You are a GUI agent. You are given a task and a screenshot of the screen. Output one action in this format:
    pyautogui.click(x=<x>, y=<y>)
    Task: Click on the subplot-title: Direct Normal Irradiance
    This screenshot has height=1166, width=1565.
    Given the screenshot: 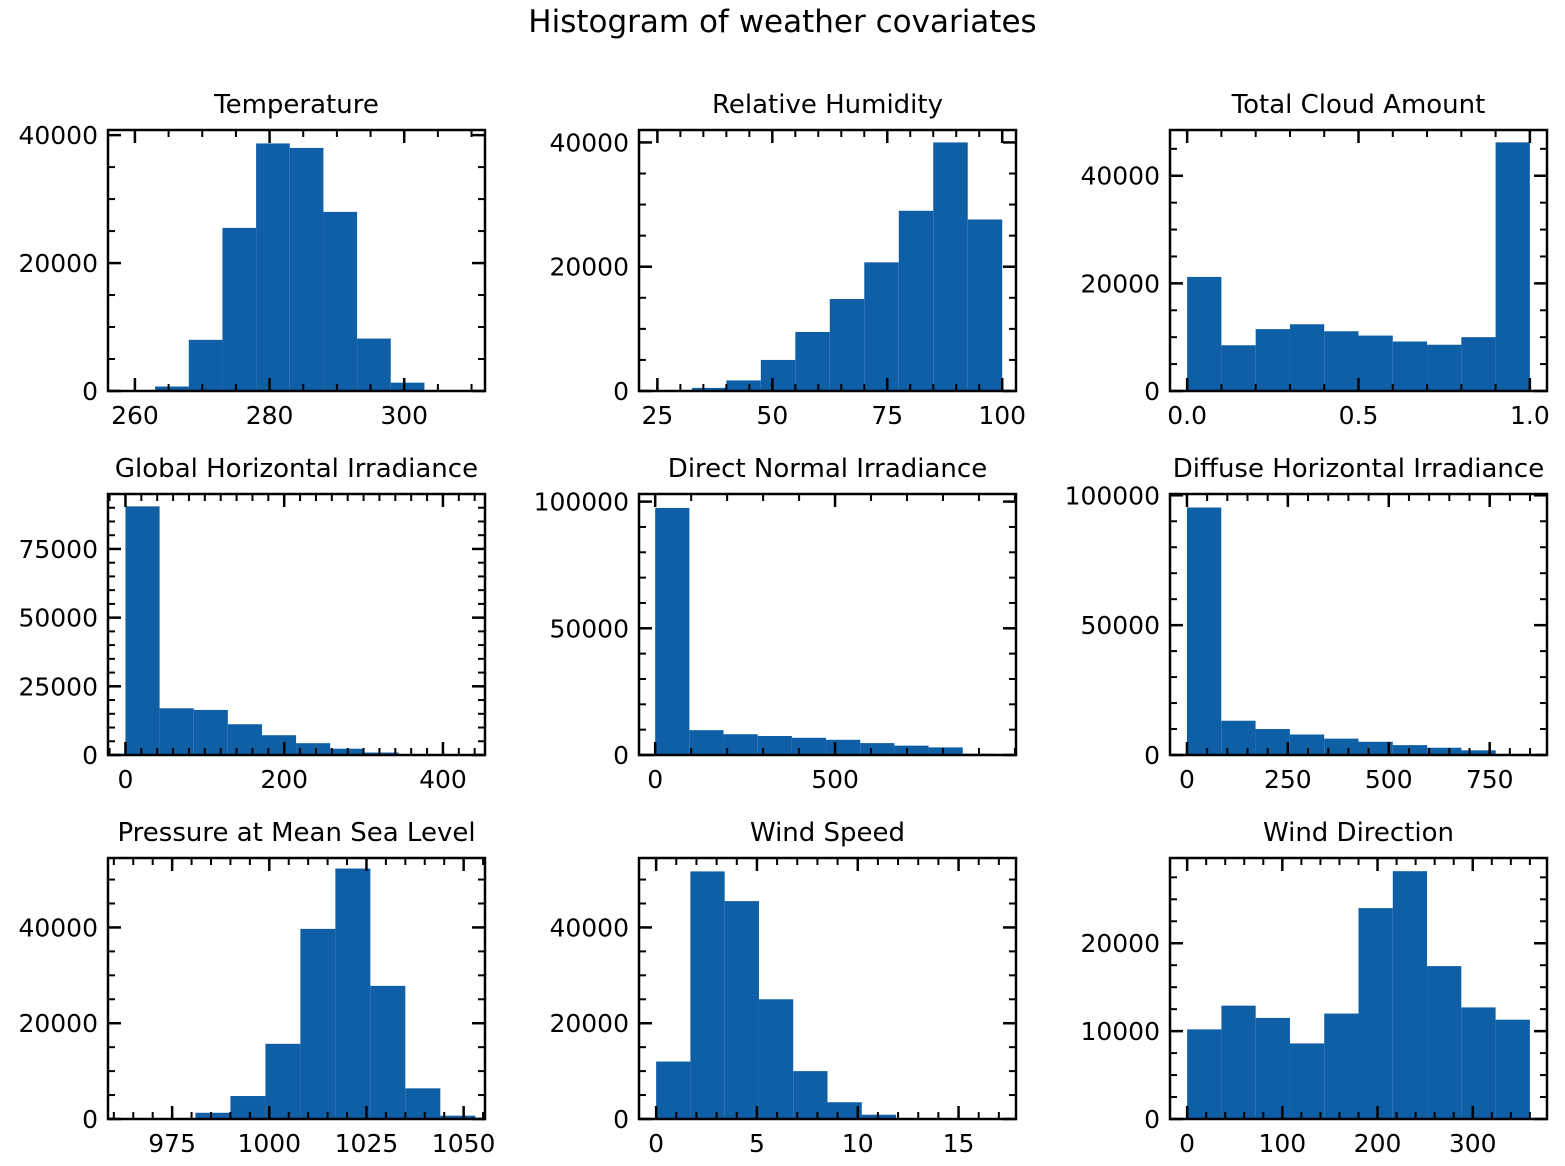 What is the action you would take?
    pyautogui.click(x=827, y=469)
    